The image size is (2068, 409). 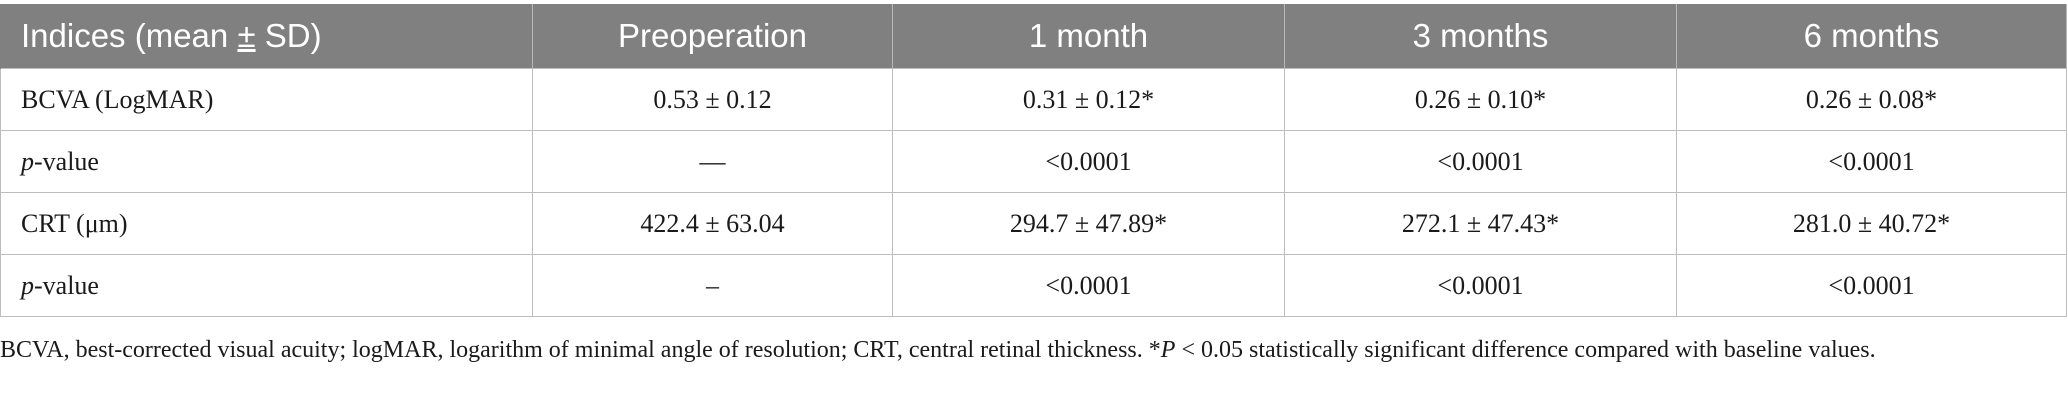 I want to click on row-label: CRT (μm), so click(x=266, y=223).